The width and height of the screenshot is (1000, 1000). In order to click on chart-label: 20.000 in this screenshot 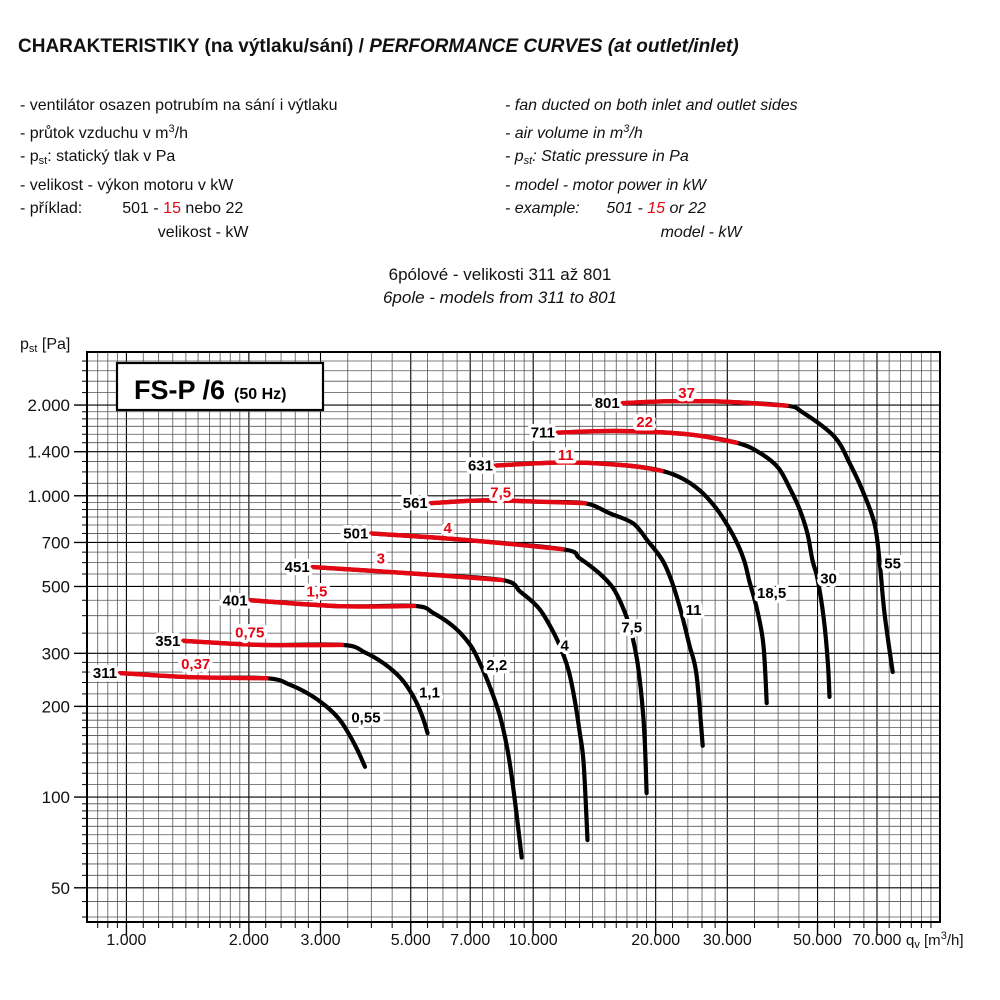, I will do `click(655, 940)`.